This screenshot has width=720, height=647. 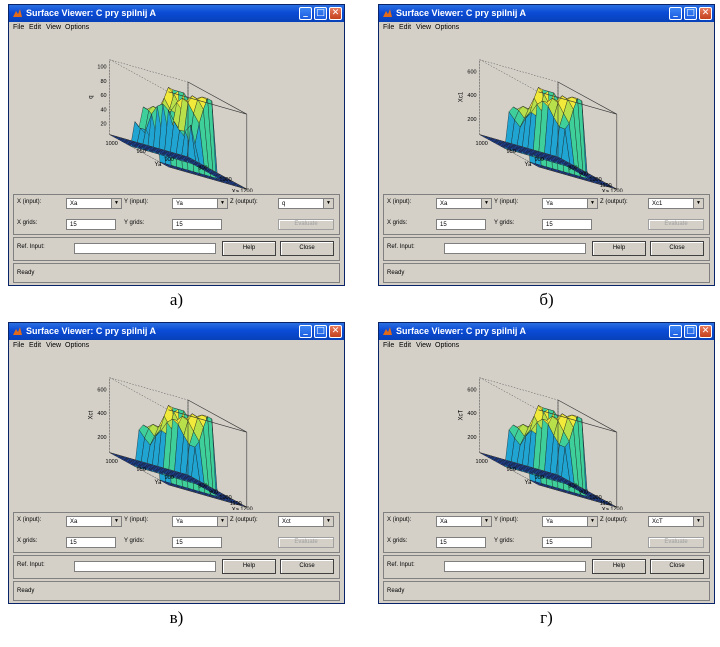 I want to click on y-tick-label: 1000, so click(x=112, y=144).